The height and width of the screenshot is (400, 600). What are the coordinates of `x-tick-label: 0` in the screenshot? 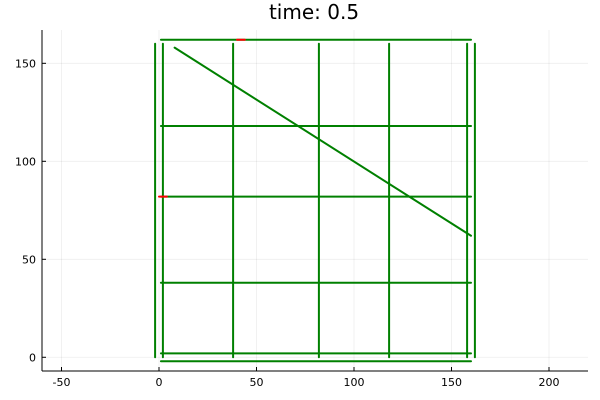 It's located at (159, 382).